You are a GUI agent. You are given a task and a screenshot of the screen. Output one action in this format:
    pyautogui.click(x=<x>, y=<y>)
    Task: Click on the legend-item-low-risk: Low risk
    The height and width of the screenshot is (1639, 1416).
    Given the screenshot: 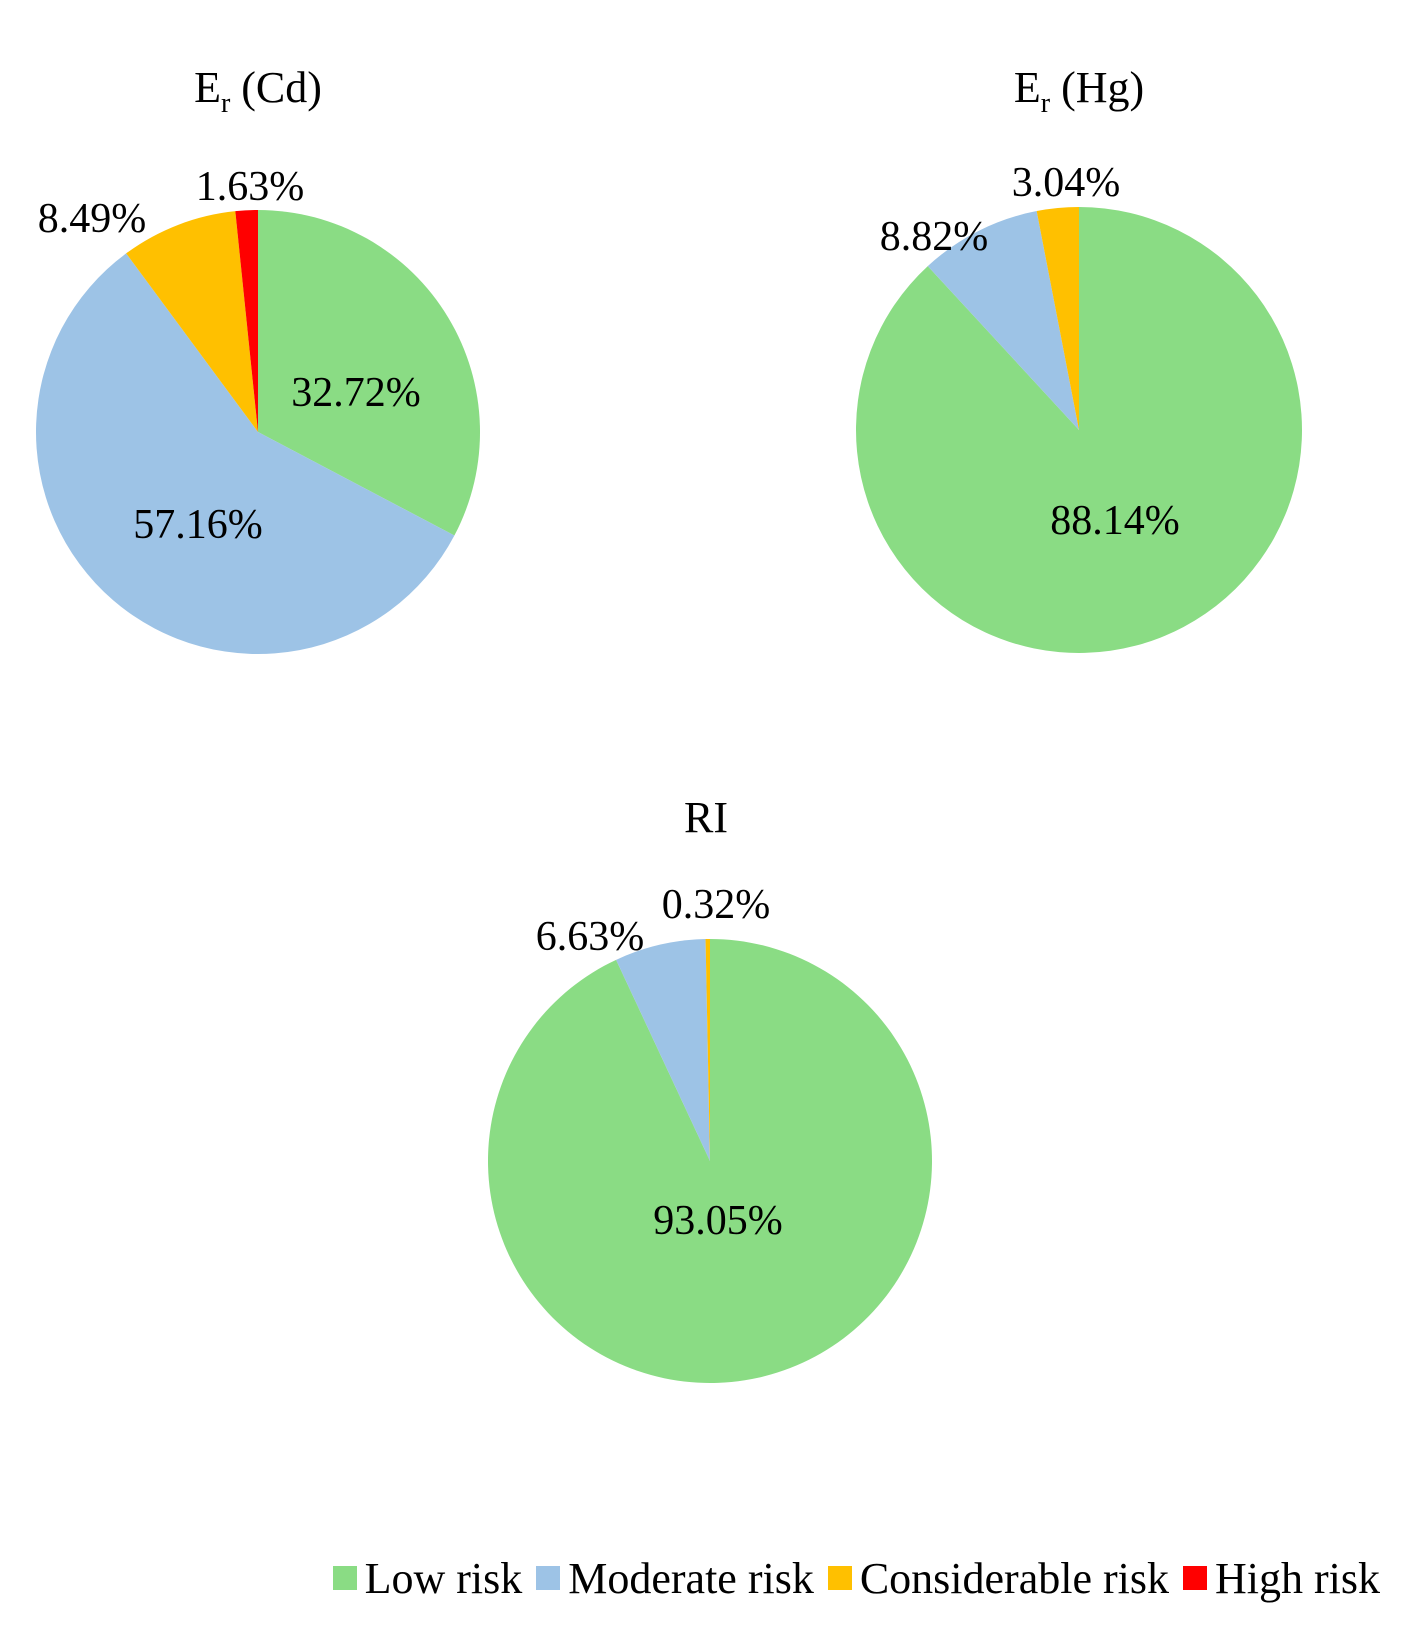 What is the action you would take?
    pyautogui.click(x=427, y=1578)
    